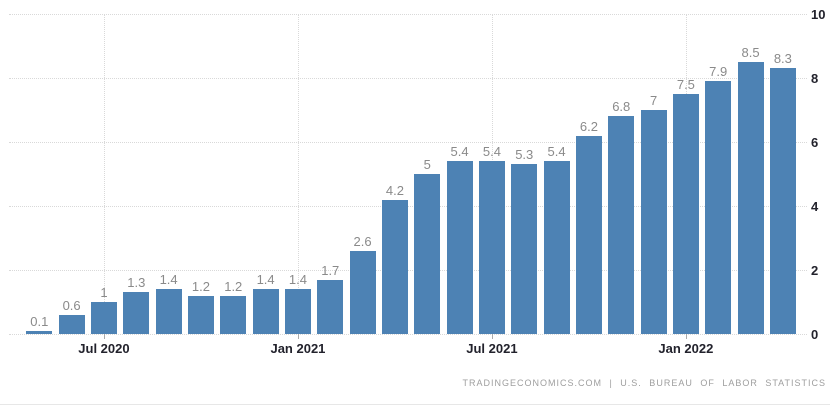 This screenshot has height=408, width=830. I want to click on bar-7.9, so click(718, 207).